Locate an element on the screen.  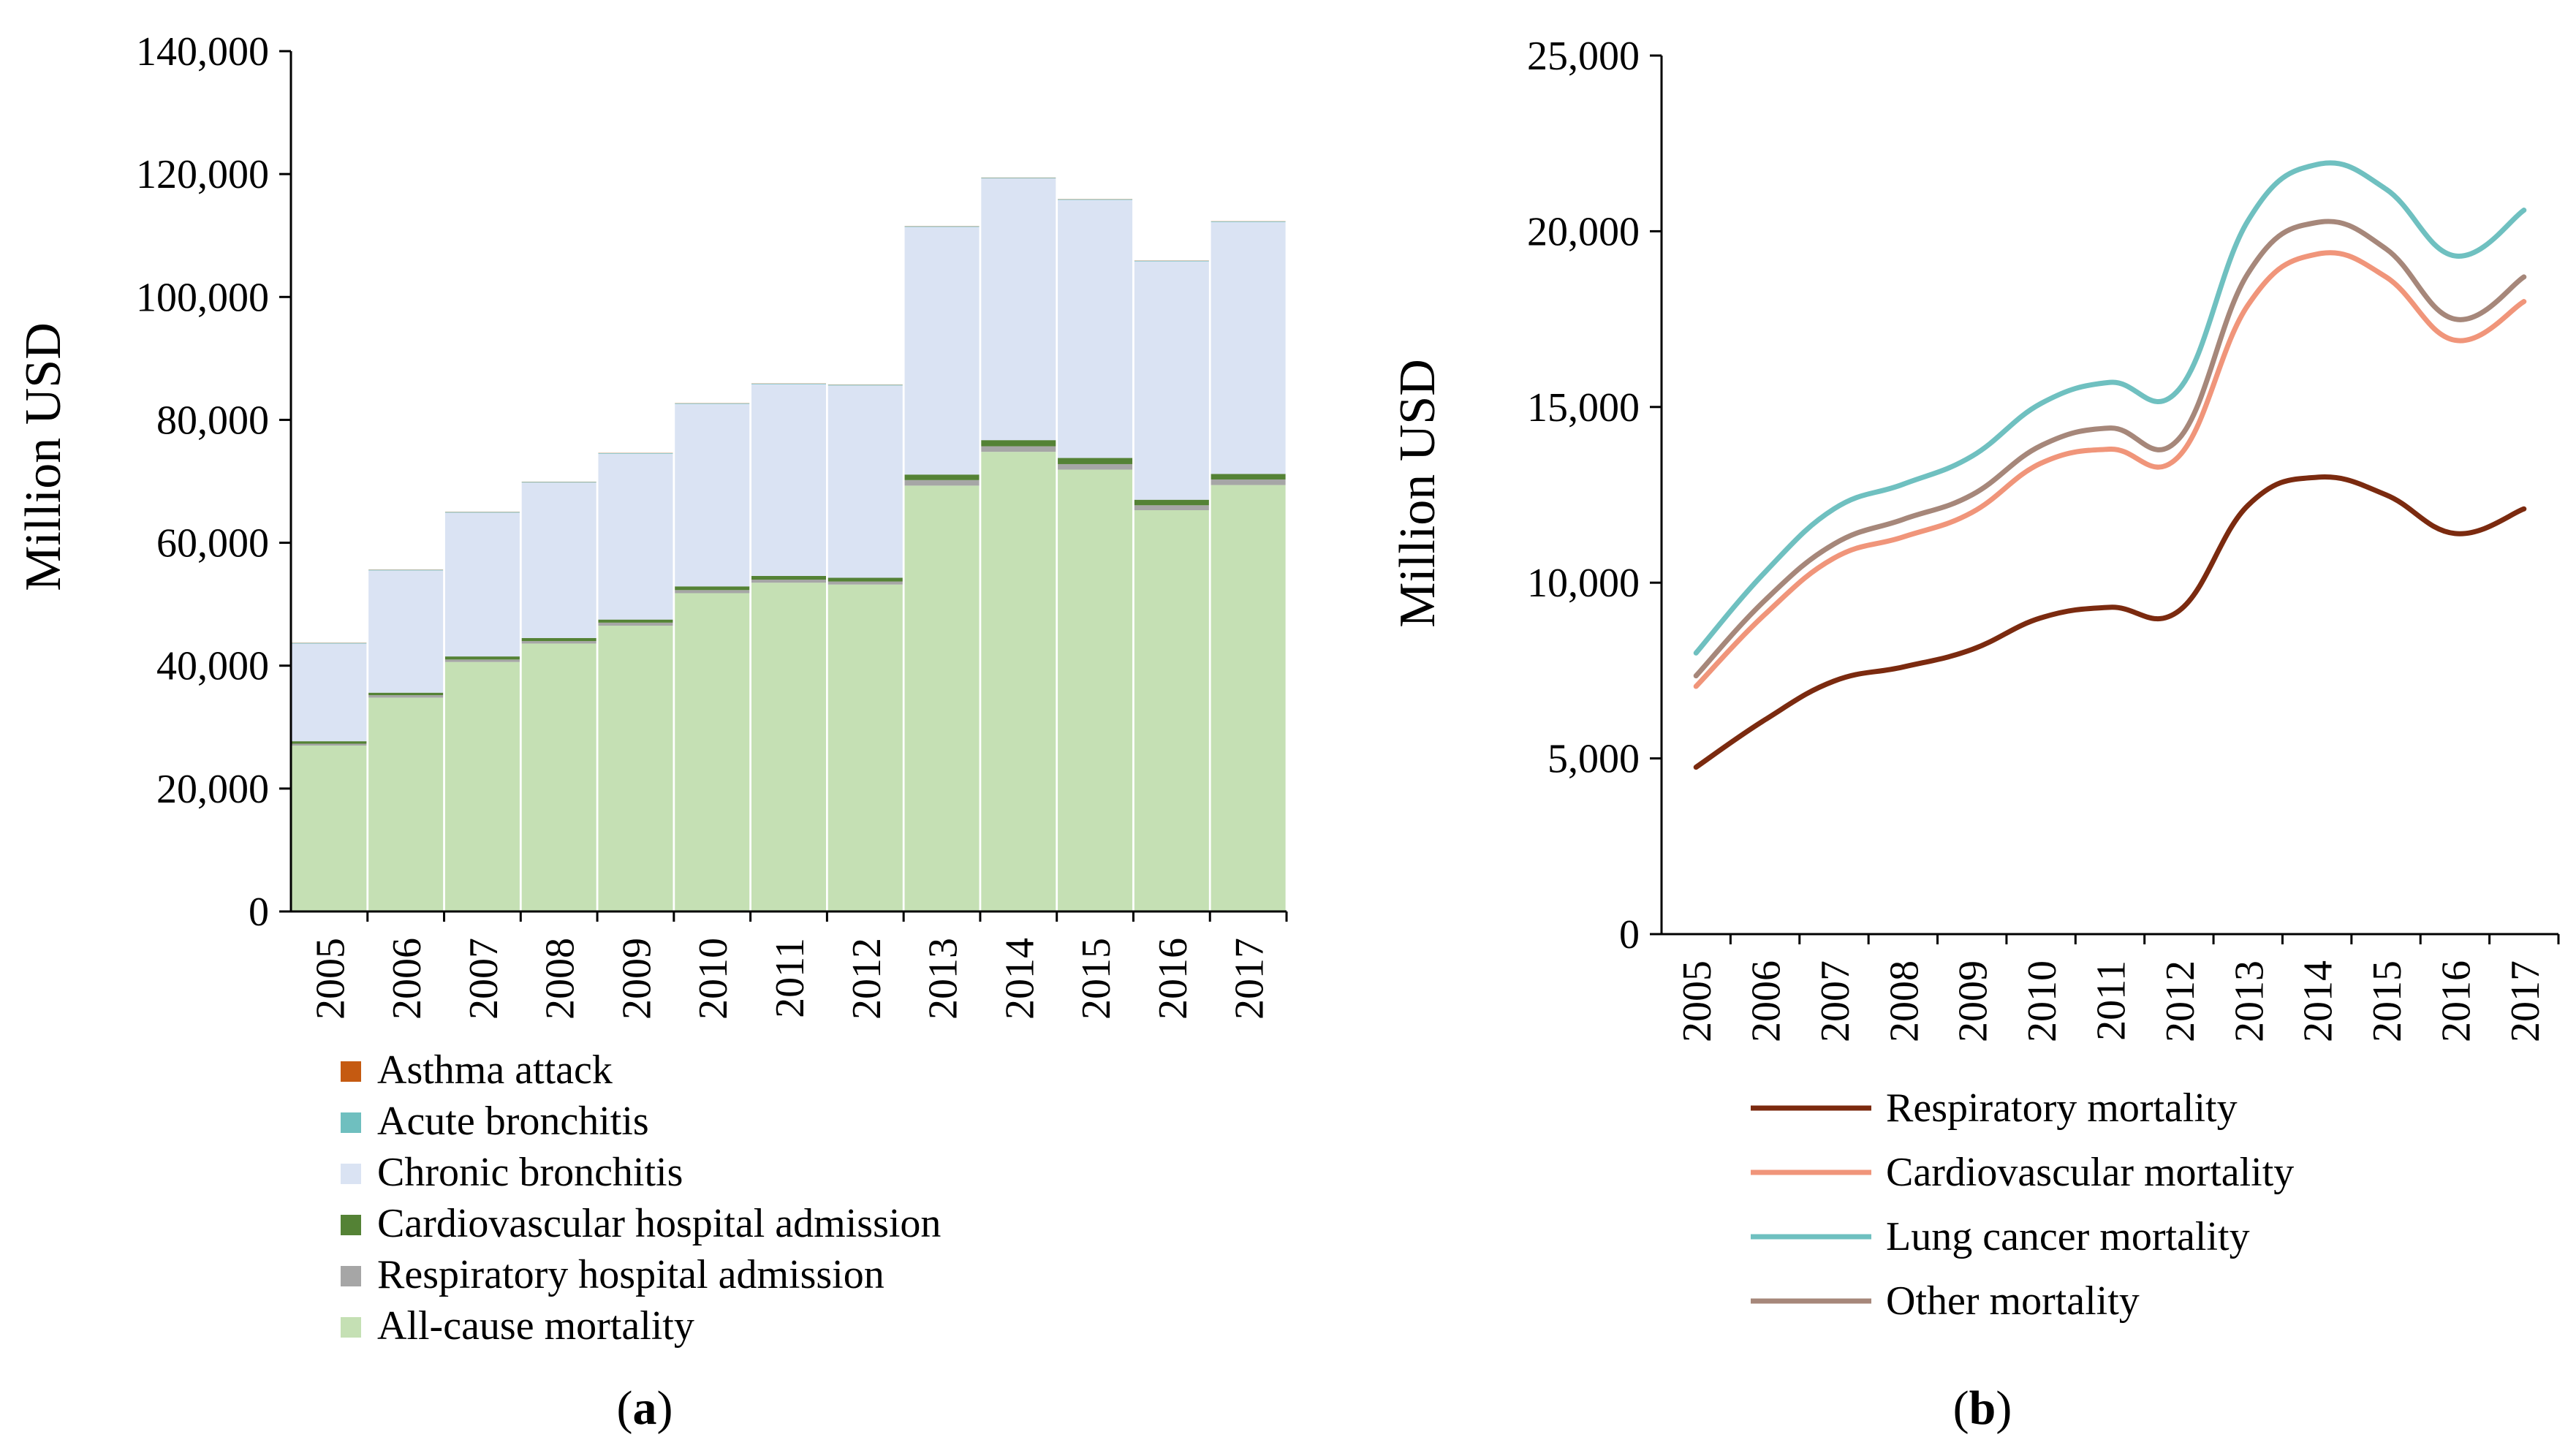
bar-cardiovascular-hospital-admission-2012 is located at coordinates (865, 579).